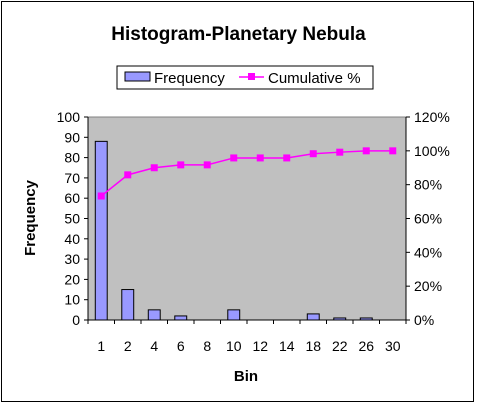 The width and height of the screenshot is (477, 405). I want to click on x-tick-label: 2, so click(128, 346).